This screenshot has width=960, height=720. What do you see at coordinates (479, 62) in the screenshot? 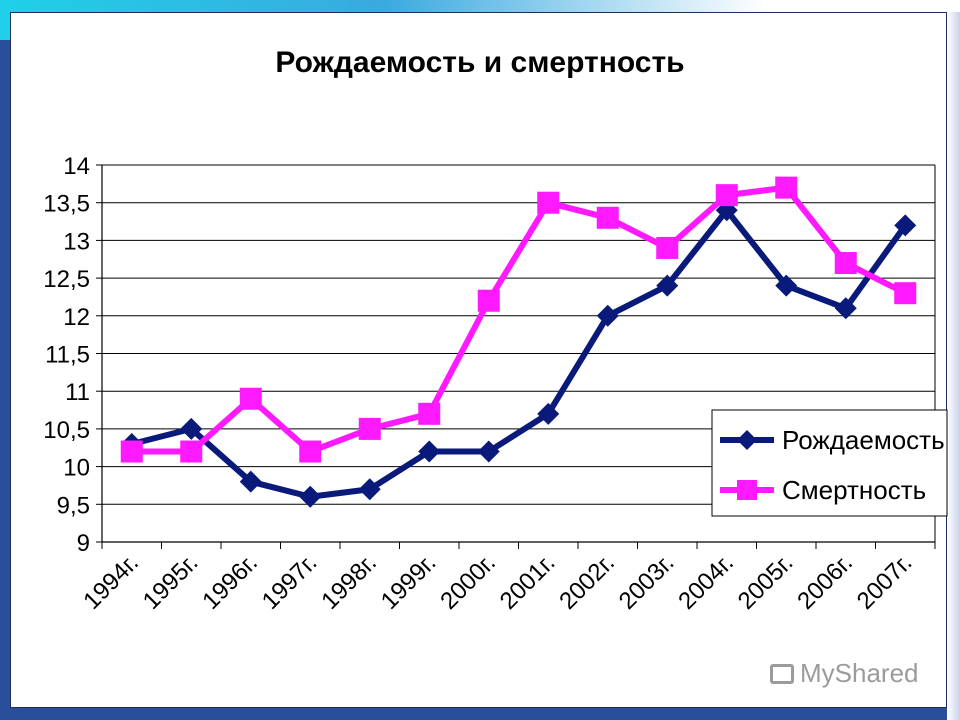
I see `chart-title: Рождаемость и смертность` at bounding box center [479, 62].